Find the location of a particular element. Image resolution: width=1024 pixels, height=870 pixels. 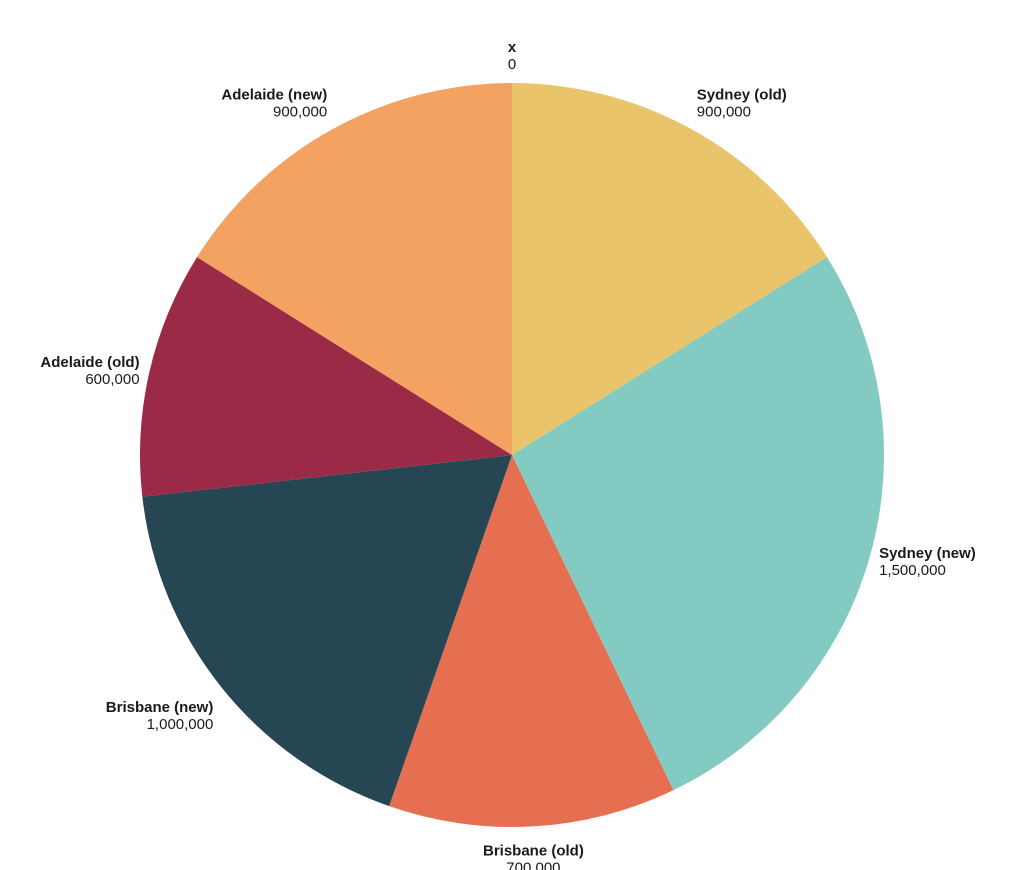

slice-value-adelaide-old: 600,000 is located at coordinates (112, 379).